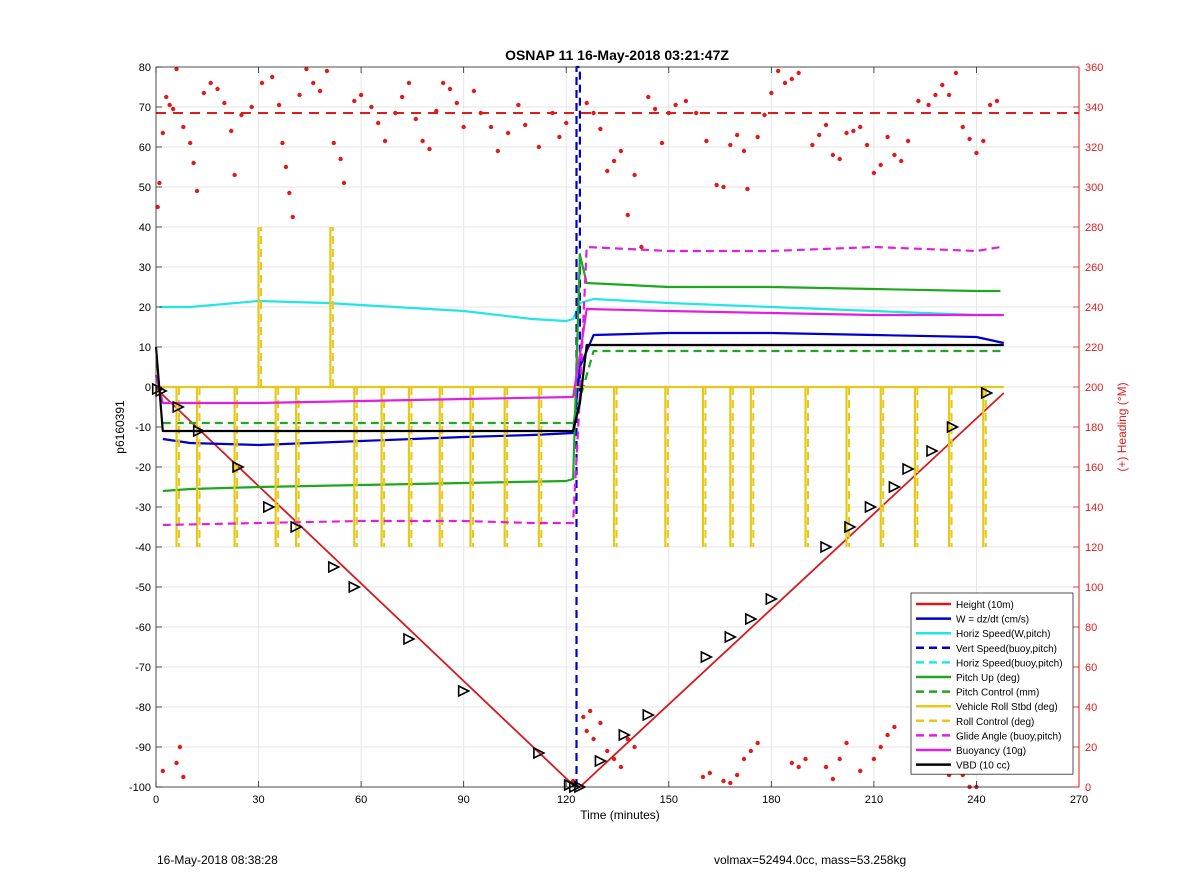 This screenshot has width=1200, height=885. What do you see at coordinates (771, 800) in the screenshot?
I see `x-tick-label: 180` at bounding box center [771, 800].